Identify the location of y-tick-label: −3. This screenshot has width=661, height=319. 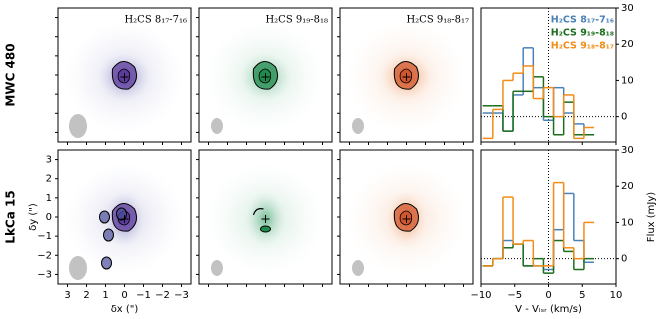
(44, 274).